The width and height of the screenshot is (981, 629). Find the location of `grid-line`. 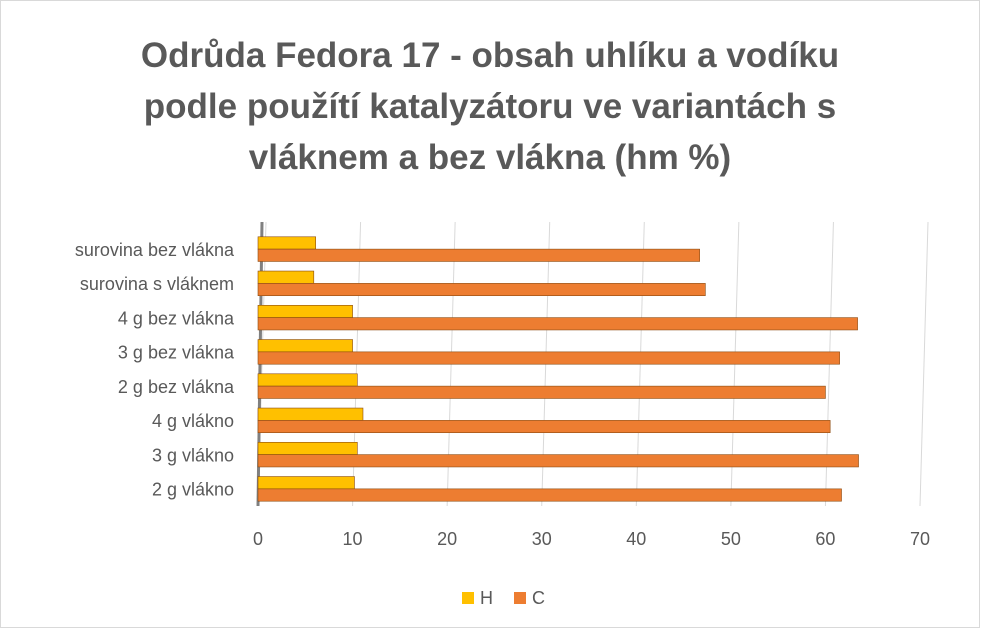

grid-line is located at coordinates (924, 364).